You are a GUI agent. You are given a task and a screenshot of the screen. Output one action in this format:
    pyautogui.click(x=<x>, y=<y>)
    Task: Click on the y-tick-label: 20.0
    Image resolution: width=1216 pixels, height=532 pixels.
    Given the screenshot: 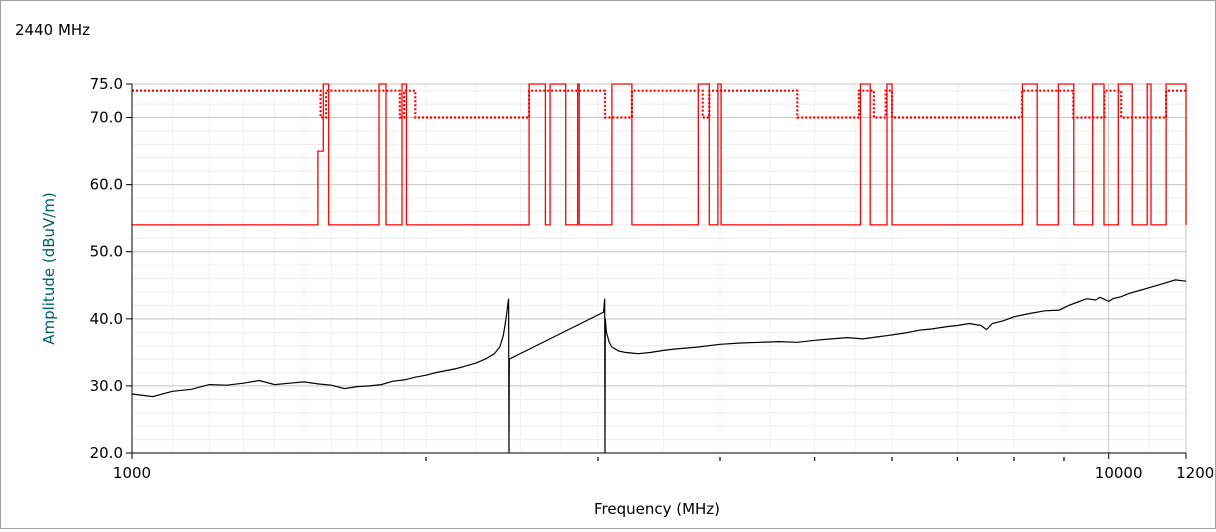 What is the action you would take?
    pyautogui.click(x=106, y=453)
    